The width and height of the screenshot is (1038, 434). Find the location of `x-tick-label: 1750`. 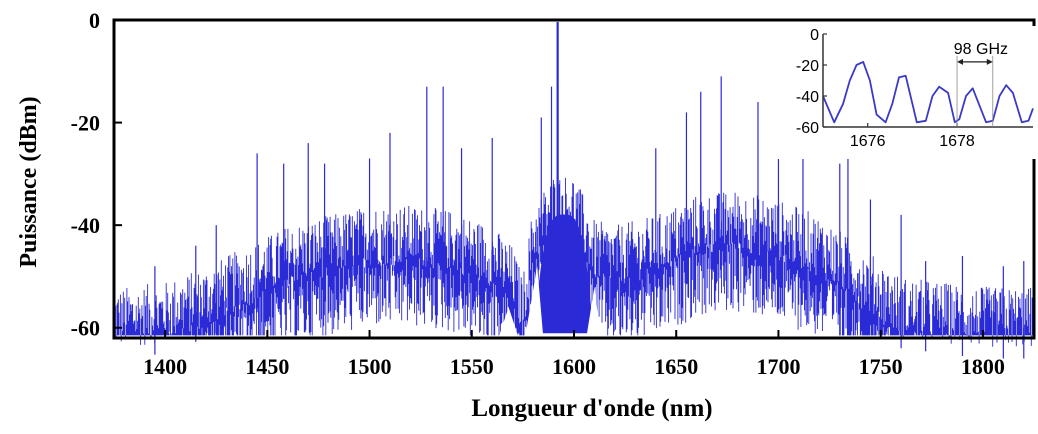

x-tick-label: 1750 is located at coordinates (881, 366).